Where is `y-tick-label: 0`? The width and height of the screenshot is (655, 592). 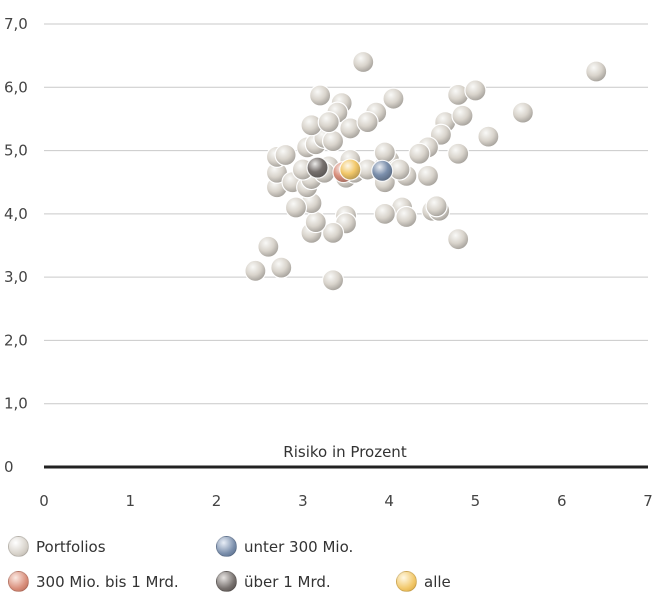 y-tick-label: 0 is located at coordinates (9, 467).